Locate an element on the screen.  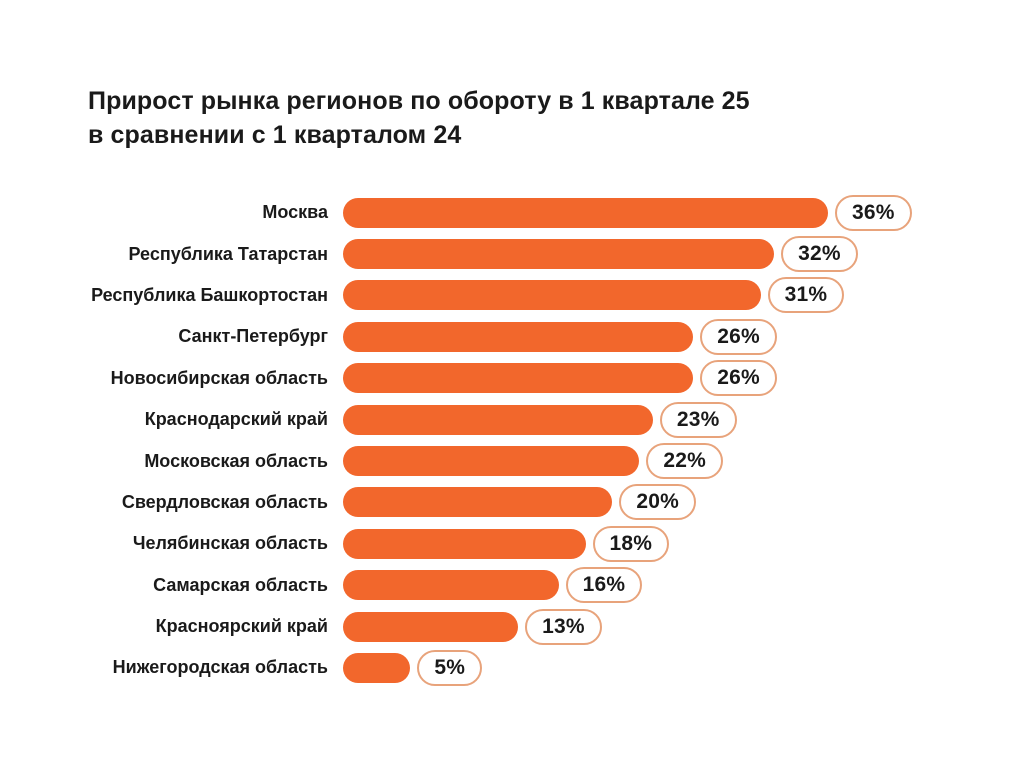
value-badge: 16% is located at coordinates (604, 585).